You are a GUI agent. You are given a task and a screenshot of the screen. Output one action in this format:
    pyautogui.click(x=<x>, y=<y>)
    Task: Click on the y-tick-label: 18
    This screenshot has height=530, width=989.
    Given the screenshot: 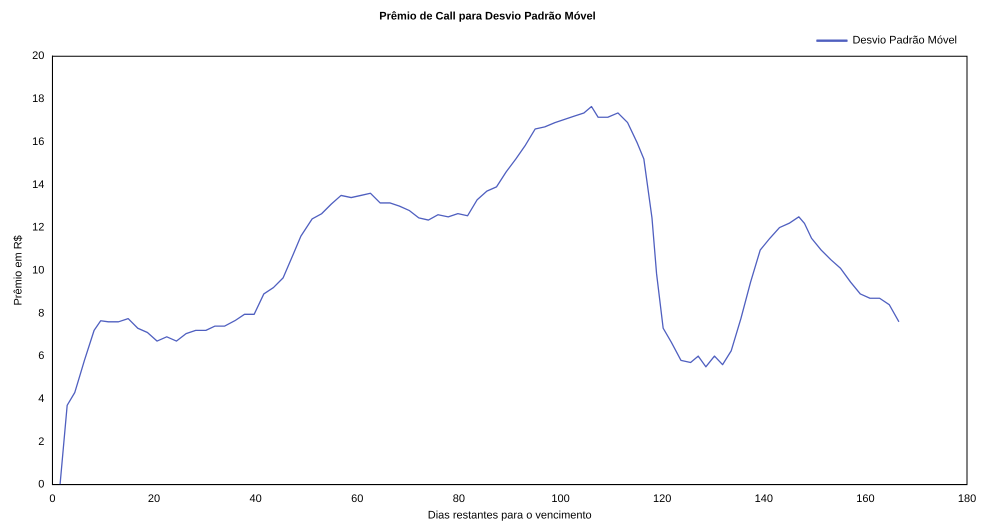 What is the action you would take?
    pyautogui.click(x=38, y=99)
    